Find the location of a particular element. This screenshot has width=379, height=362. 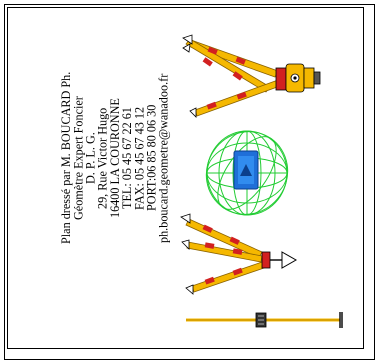

line-diploma: D. P. L. G. is located at coordinates (90, 158).